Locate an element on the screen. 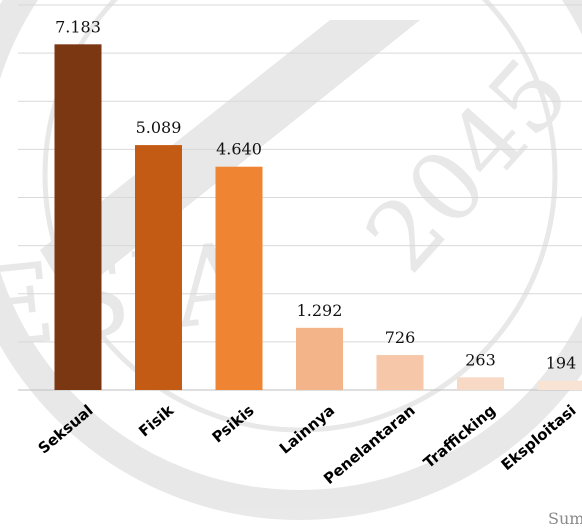 Image resolution: width=582 pixels, height=529 pixels. bar-eksploitasi is located at coordinates (559, 385).